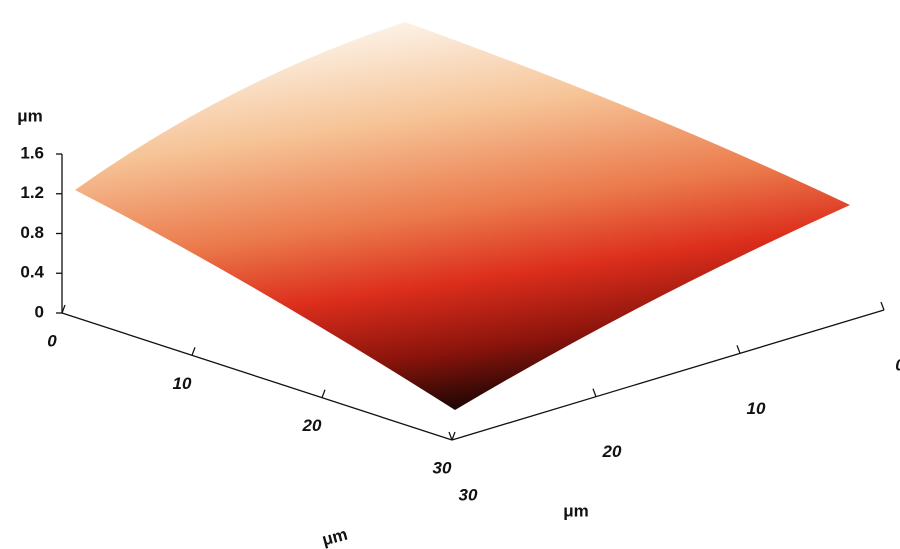 The image size is (900, 549). Describe the element at coordinates (312, 425) in the screenshot. I see `x-tick-label: 20` at that location.